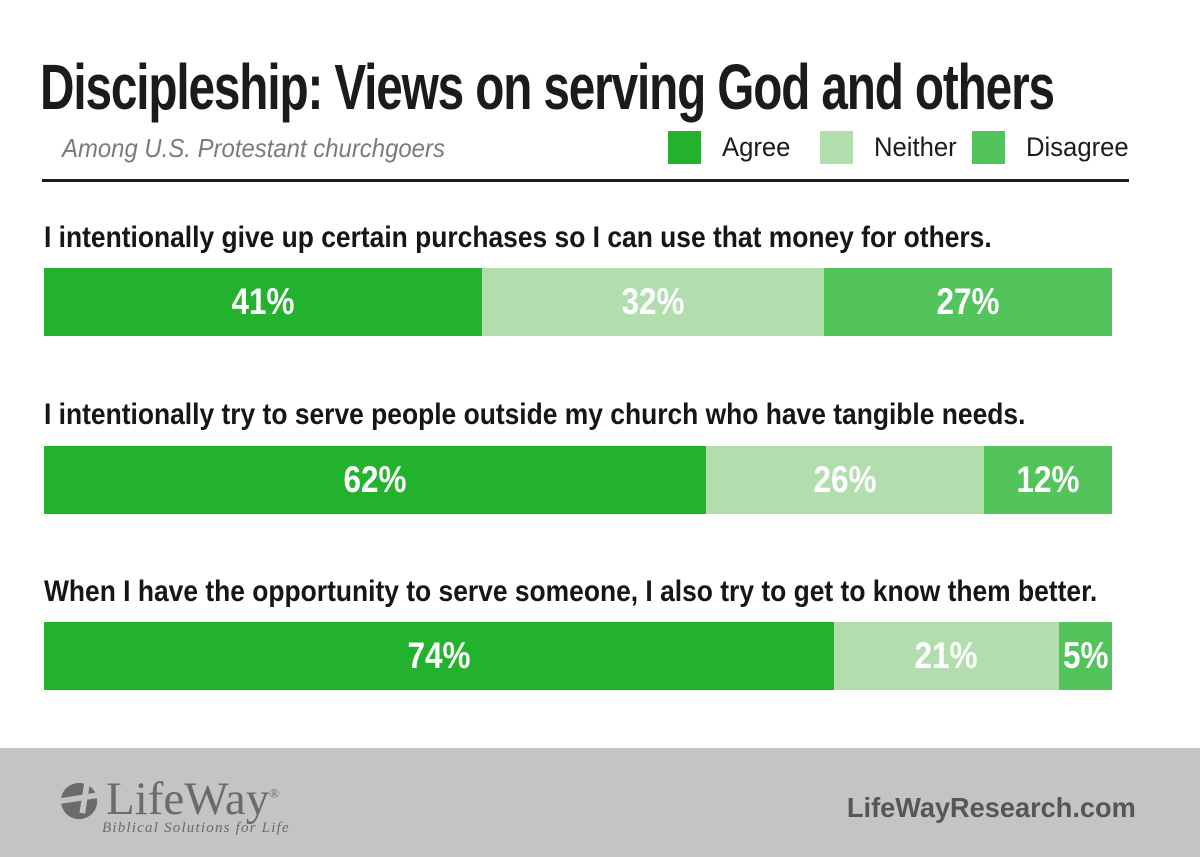 The width and height of the screenshot is (1200, 857). Describe the element at coordinates (756, 147) in the screenshot. I see `legend-label-agree: Agree` at that location.